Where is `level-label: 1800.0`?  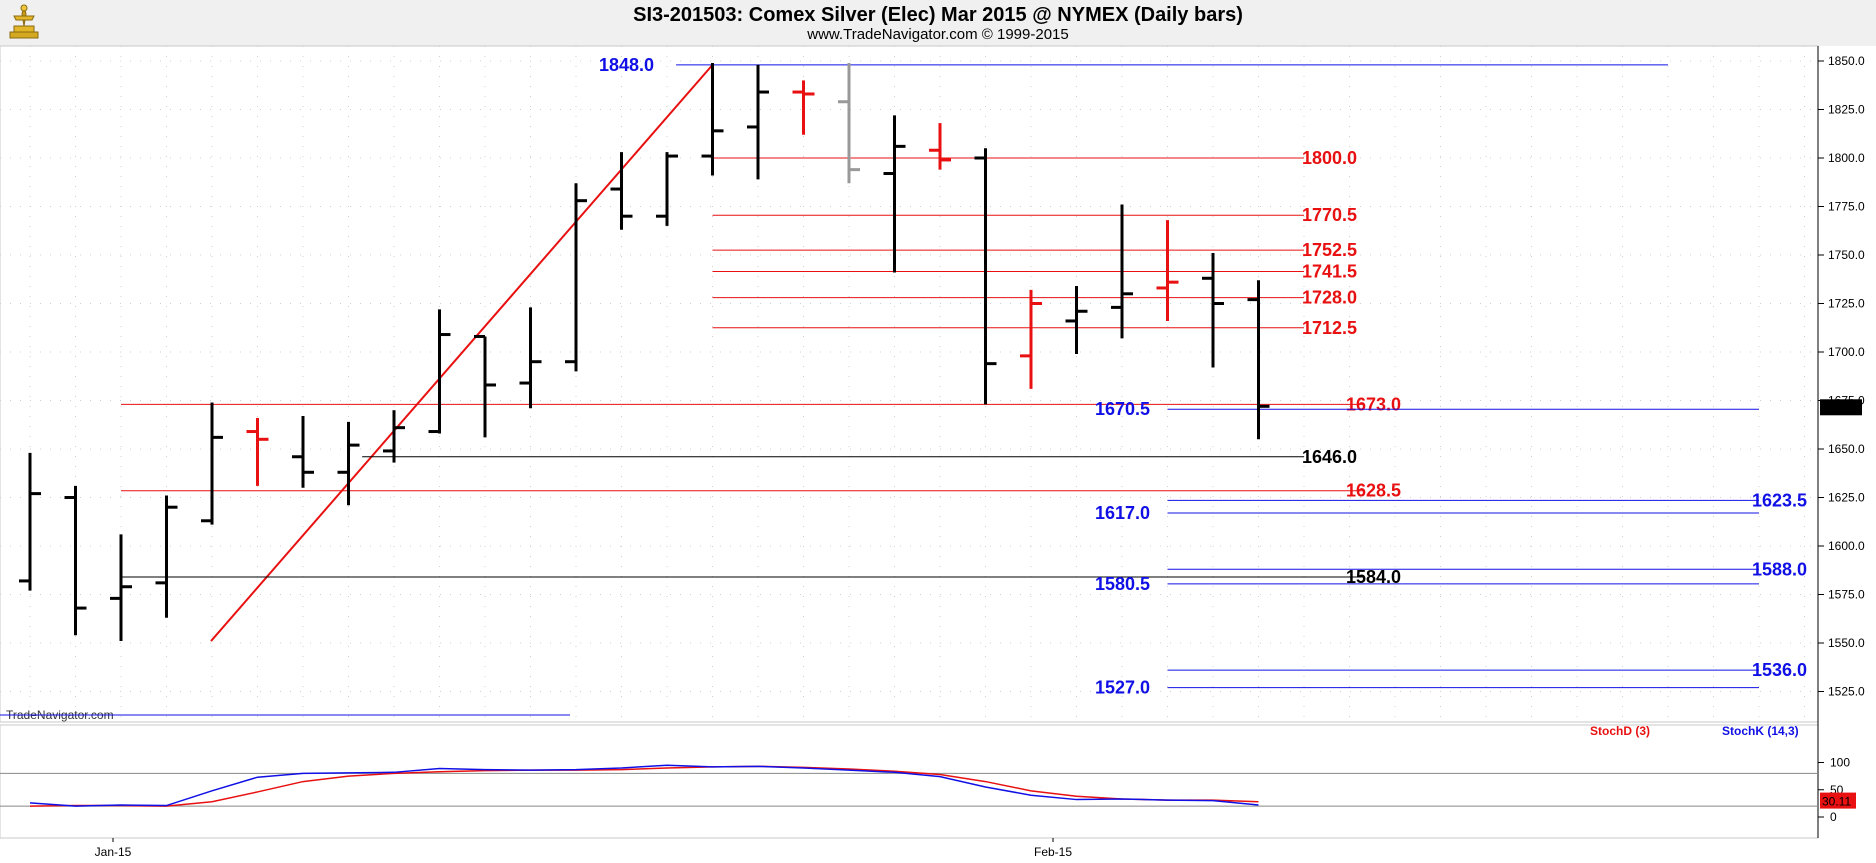
level-label: 1800.0 is located at coordinates (1329, 158).